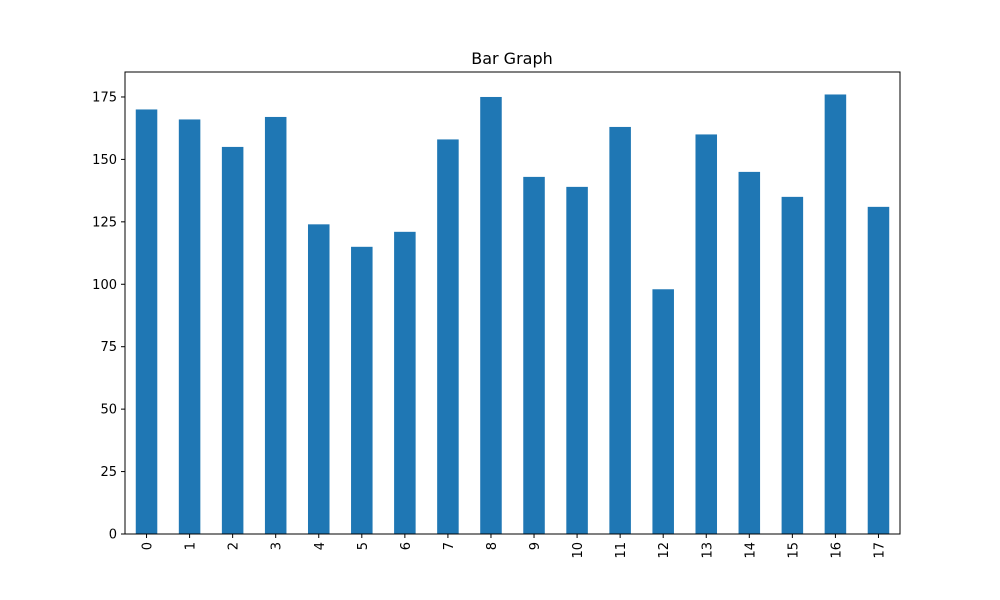 The image size is (1000, 600). What do you see at coordinates (514, 546) in the screenshot?
I see `x-axis: 0 1 2 3 4 5 6 7 8 9 10 11 12 13 14 15 16 17` at bounding box center [514, 546].